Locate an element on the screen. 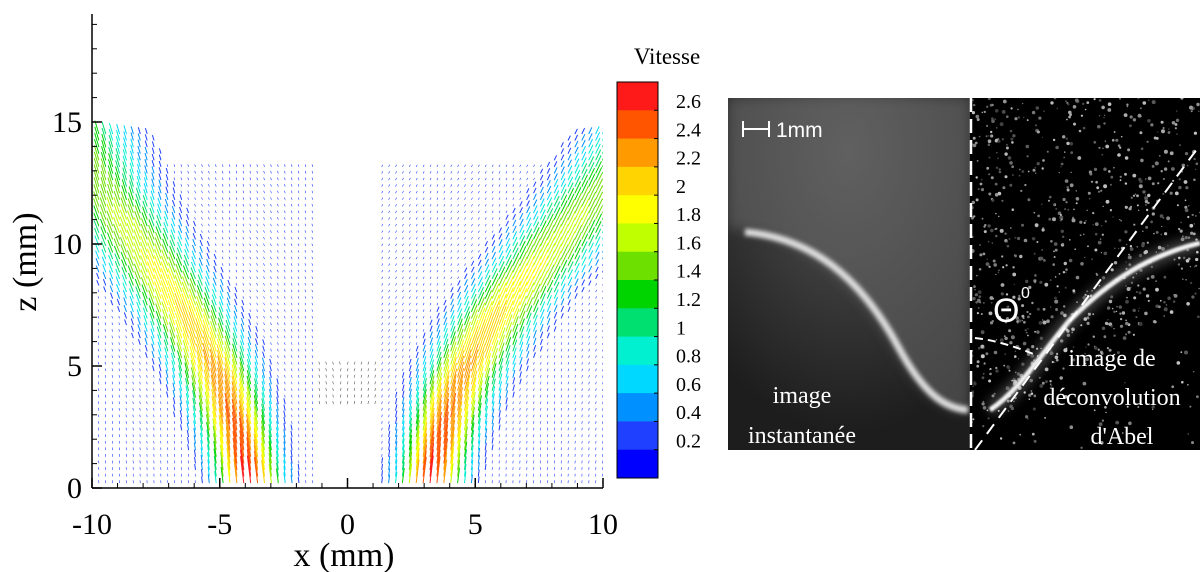 This screenshot has height=572, width=1200. colorbar-label: 1.4 is located at coordinates (688, 272).